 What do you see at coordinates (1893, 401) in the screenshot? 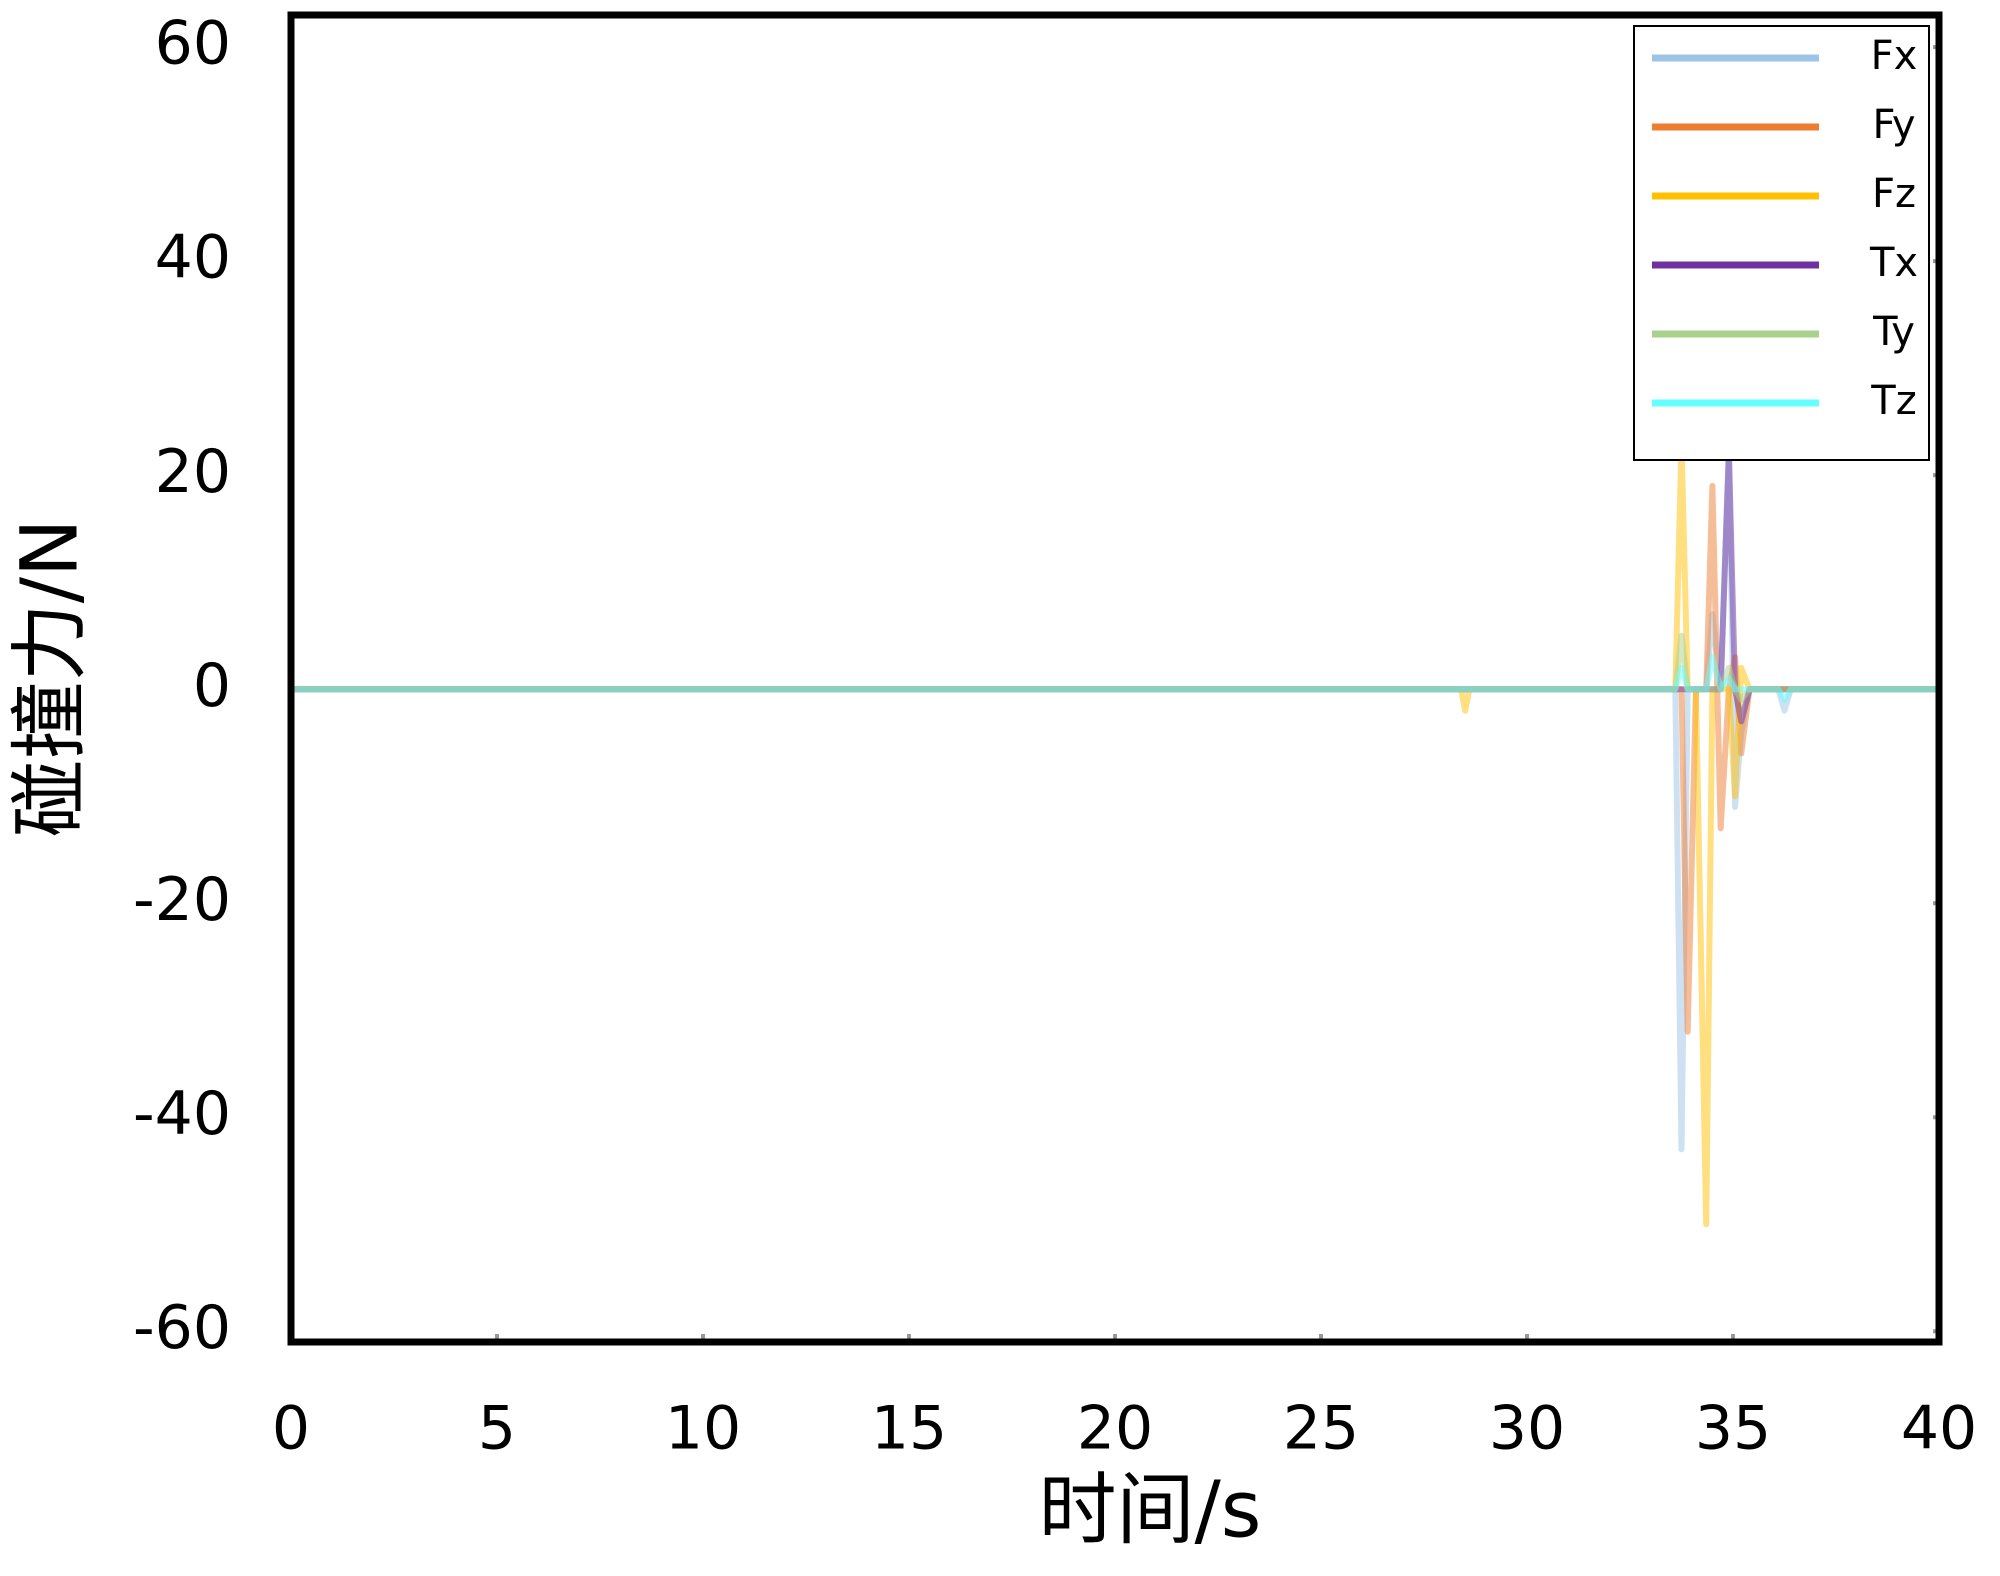
I see `legend-label: Tz` at bounding box center [1893, 401].